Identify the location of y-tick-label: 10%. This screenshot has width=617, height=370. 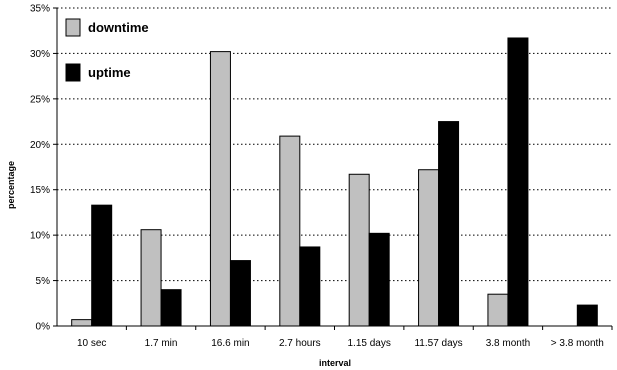
(40, 236).